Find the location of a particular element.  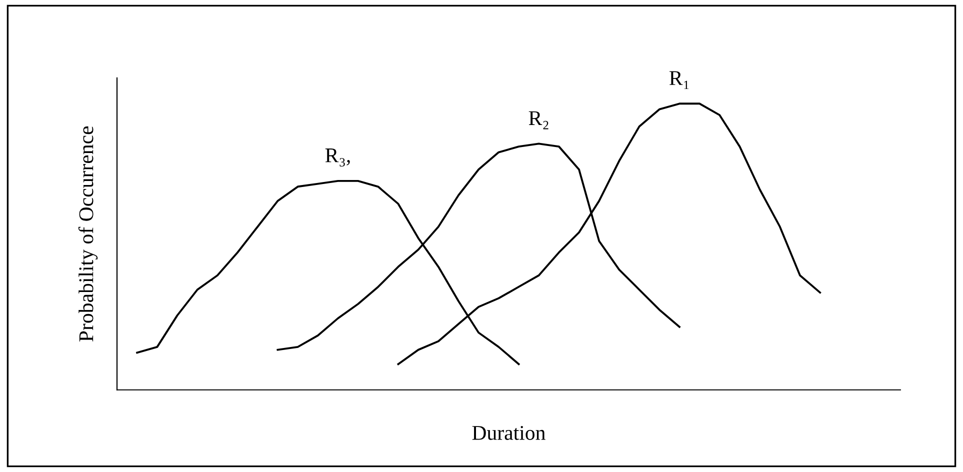

x-axis-title: Duration is located at coordinates (509, 433).